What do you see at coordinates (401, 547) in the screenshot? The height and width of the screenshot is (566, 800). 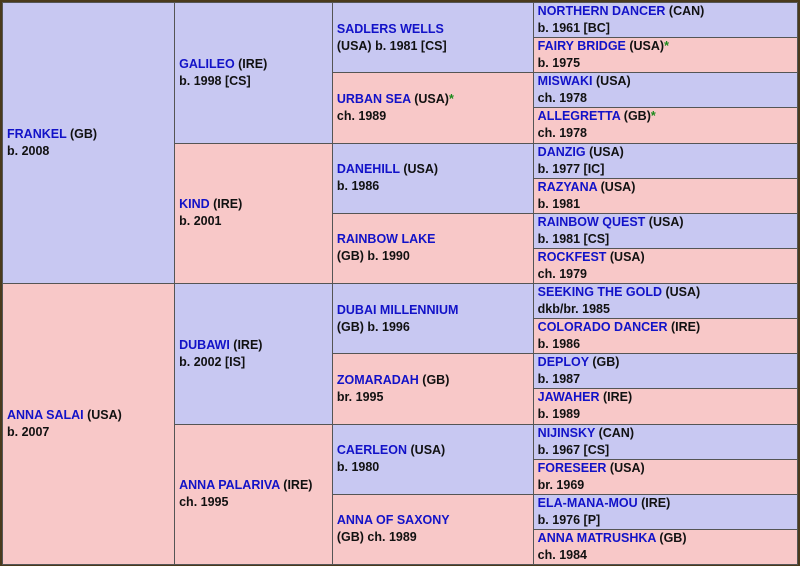 I see `pedigree-row: ANNA MATRUSHKA (GB) ch. 1984` at bounding box center [401, 547].